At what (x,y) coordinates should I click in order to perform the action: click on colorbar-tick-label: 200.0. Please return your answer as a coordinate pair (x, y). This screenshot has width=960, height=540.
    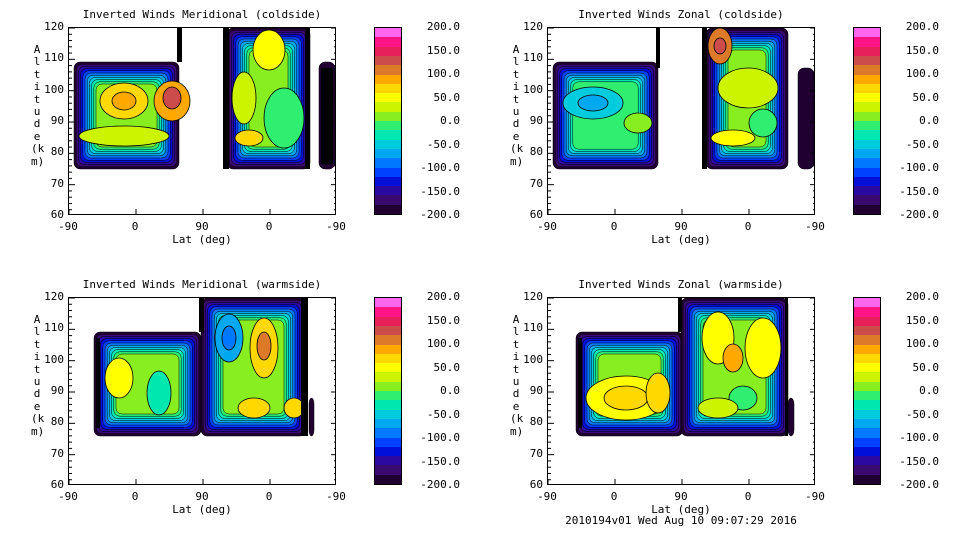
    Looking at the image, I should click on (443, 26).